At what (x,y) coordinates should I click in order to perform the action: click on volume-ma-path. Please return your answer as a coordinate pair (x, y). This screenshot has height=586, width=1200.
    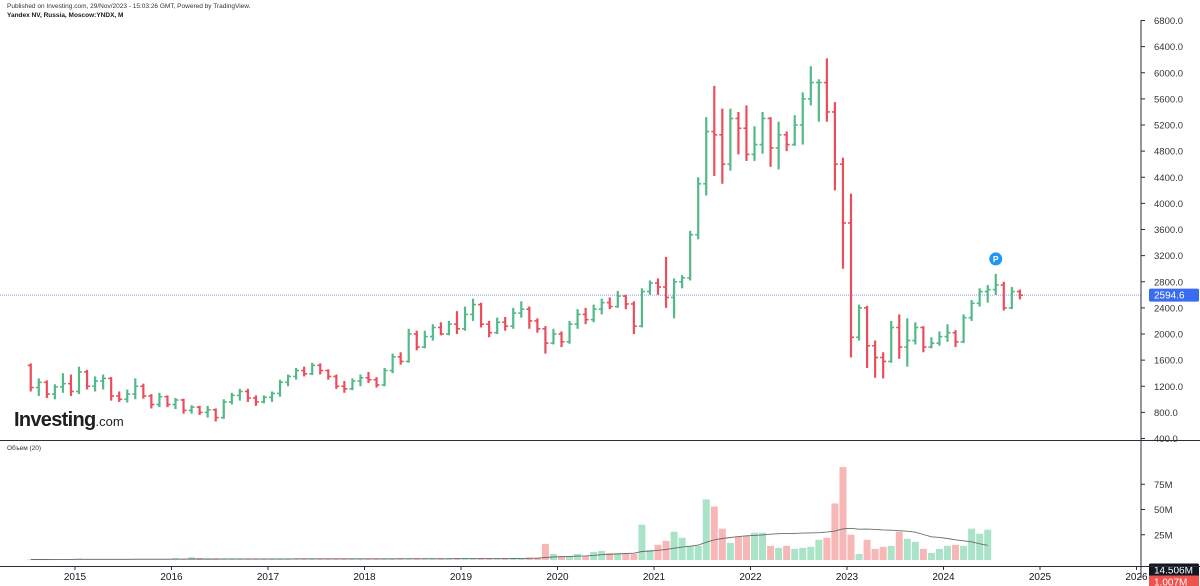
    Looking at the image, I should click on (509, 543).